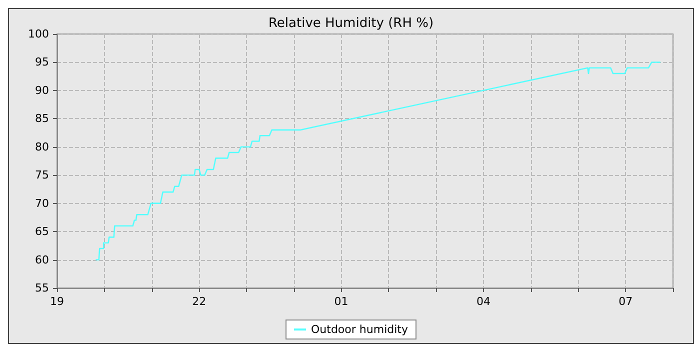  What do you see at coordinates (199, 301) in the screenshot?
I see `x-tick-label: 22` at bounding box center [199, 301].